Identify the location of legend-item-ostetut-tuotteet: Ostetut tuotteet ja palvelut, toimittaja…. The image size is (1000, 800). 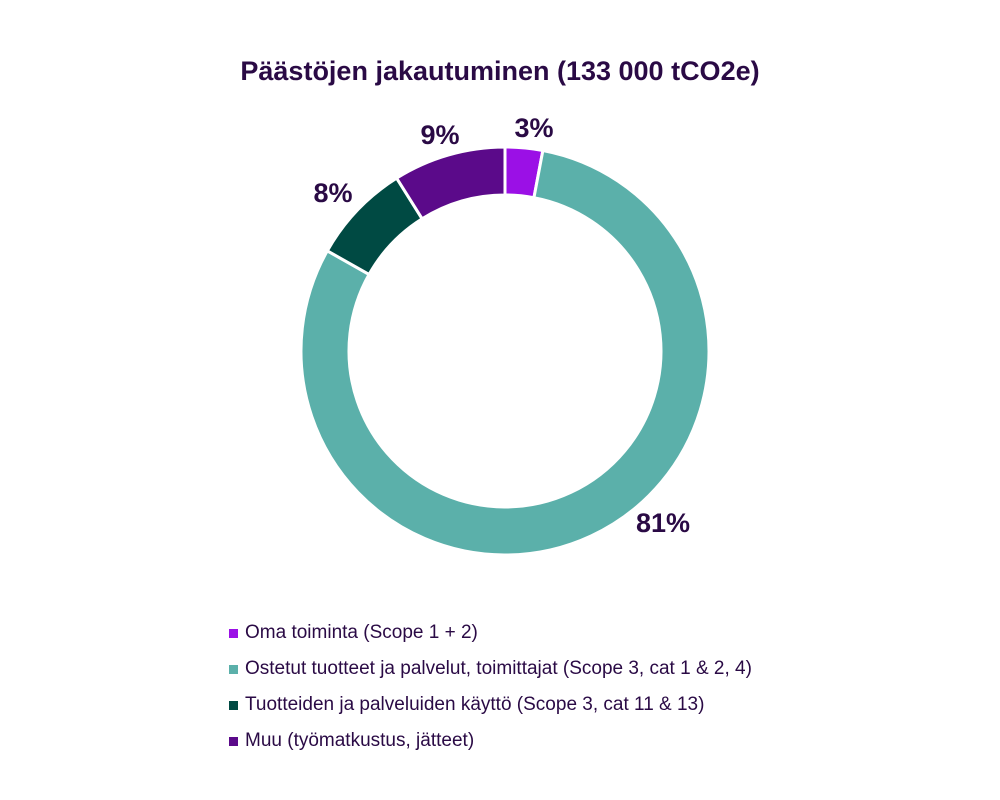
(490, 669).